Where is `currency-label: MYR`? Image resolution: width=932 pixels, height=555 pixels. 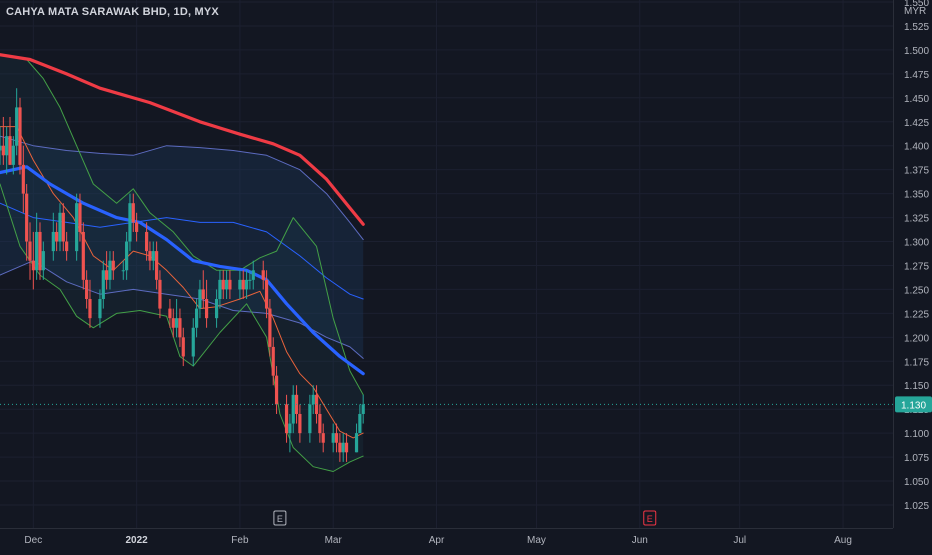
currency-label: MYR is located at coordinates (915, 11).